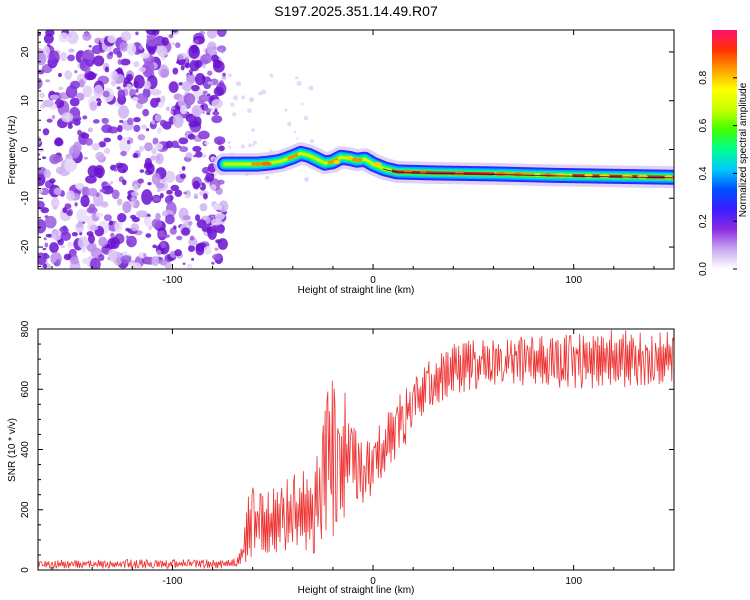 Image resolution: width=750 pixels, height=600 pixels. I want to click on snr-ytick-label: 200, so click(25, 509).